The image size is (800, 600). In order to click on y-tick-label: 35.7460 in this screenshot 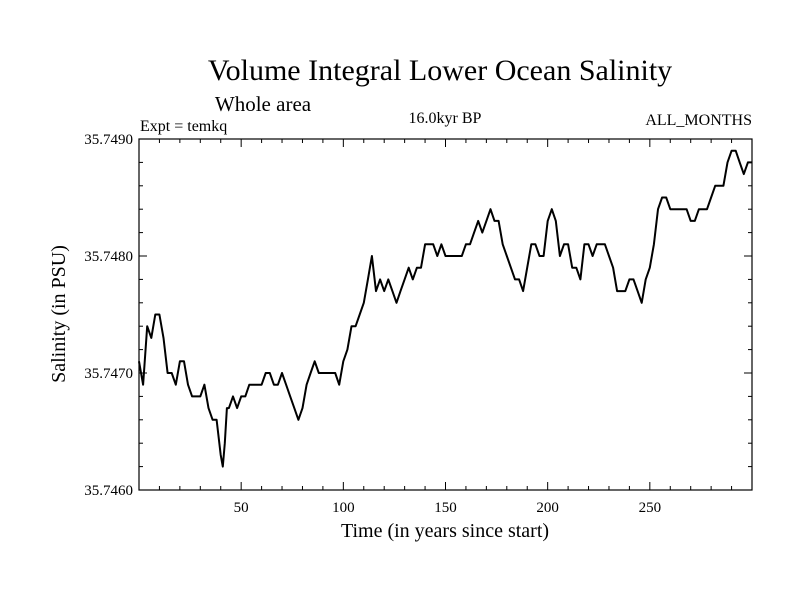, I will do `click(108, 491)`.